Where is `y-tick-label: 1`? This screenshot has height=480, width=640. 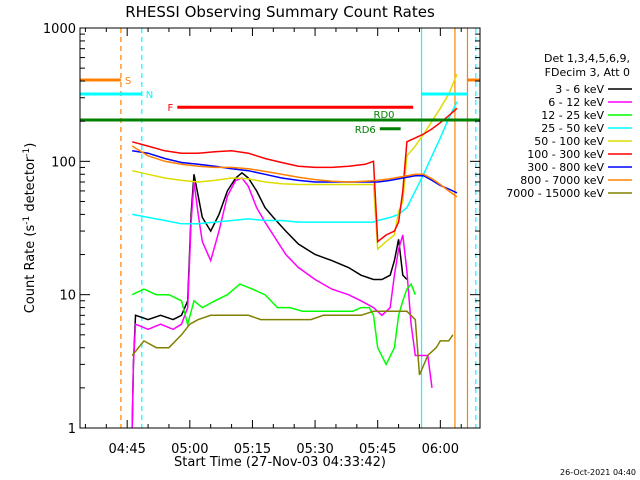 y-tick-label: 1 is located at coordinates (72, 429).